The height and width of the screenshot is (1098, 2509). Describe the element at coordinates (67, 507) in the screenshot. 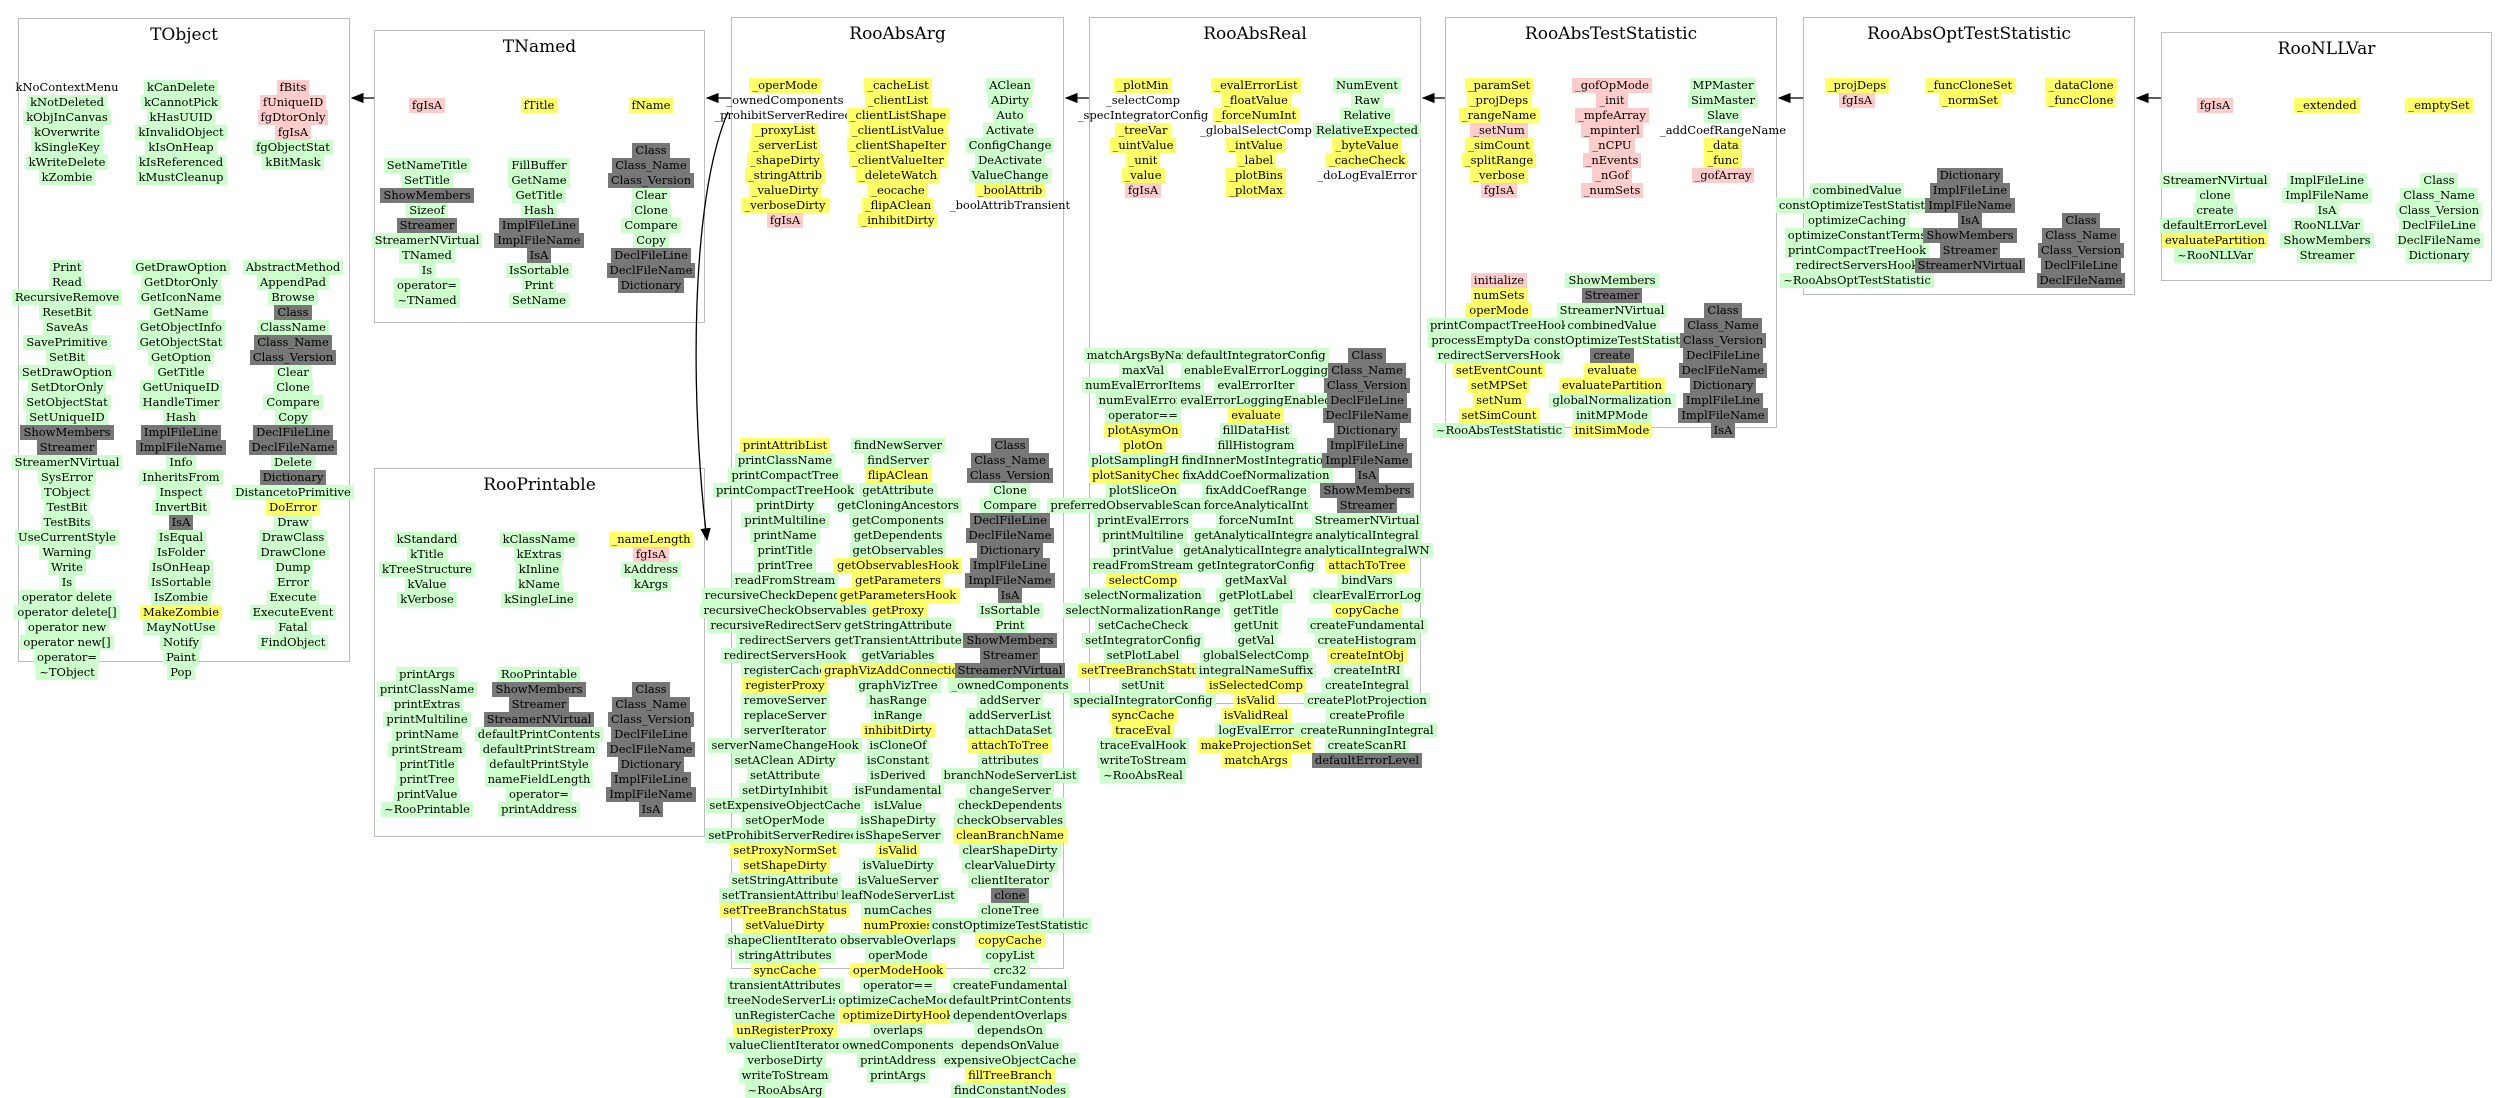

I see `class-member: TestBit` at that location.